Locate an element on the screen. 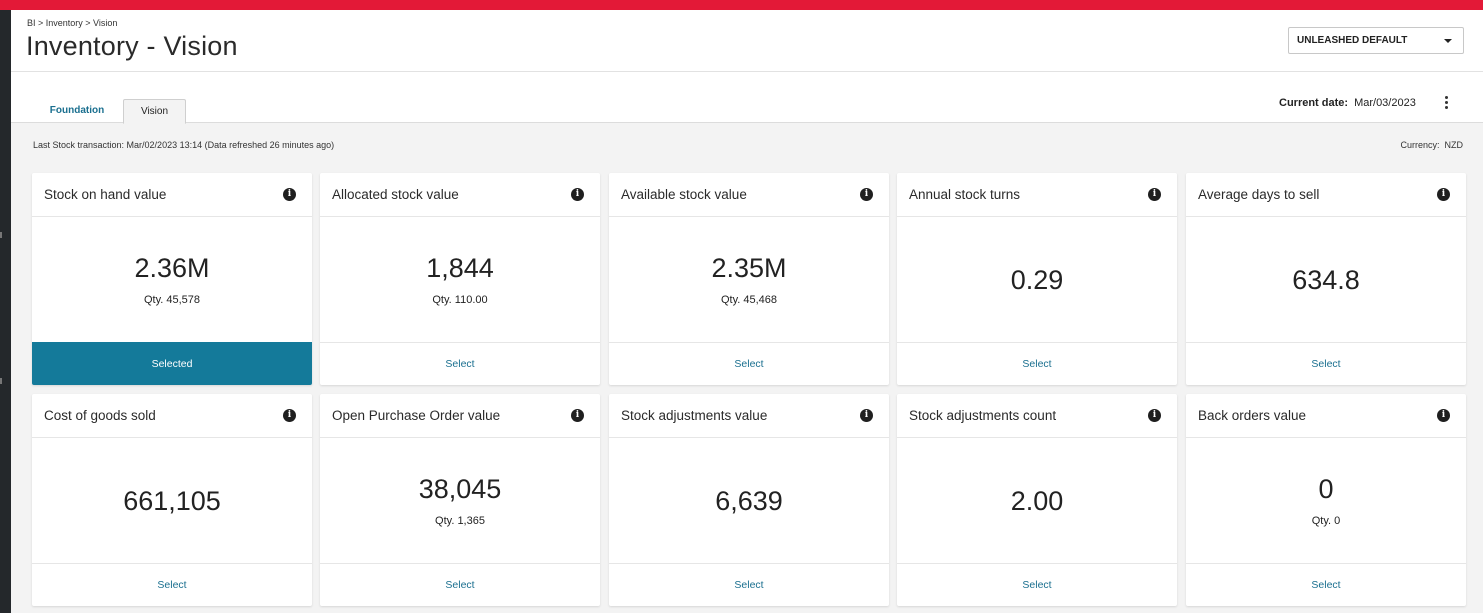 The width and height of the screenshot is (1483, 613). card-value: 0 is located at coordinates (1326, 489).